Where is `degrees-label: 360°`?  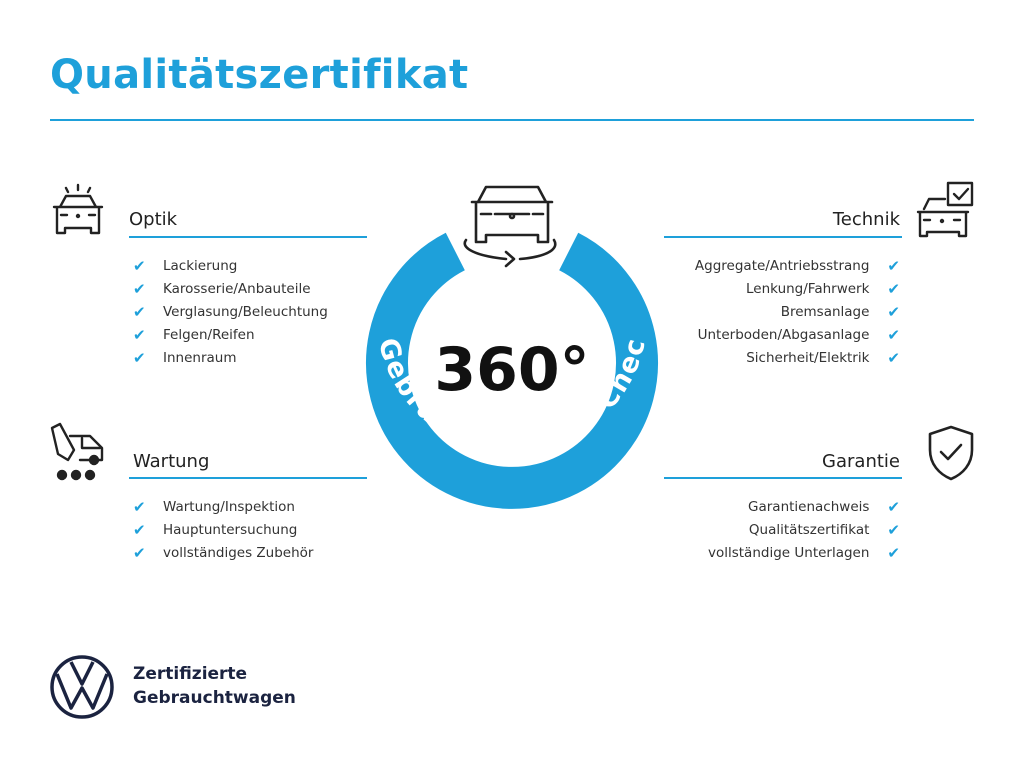
degrees-label: 360° is located at coordinates (511, 370).